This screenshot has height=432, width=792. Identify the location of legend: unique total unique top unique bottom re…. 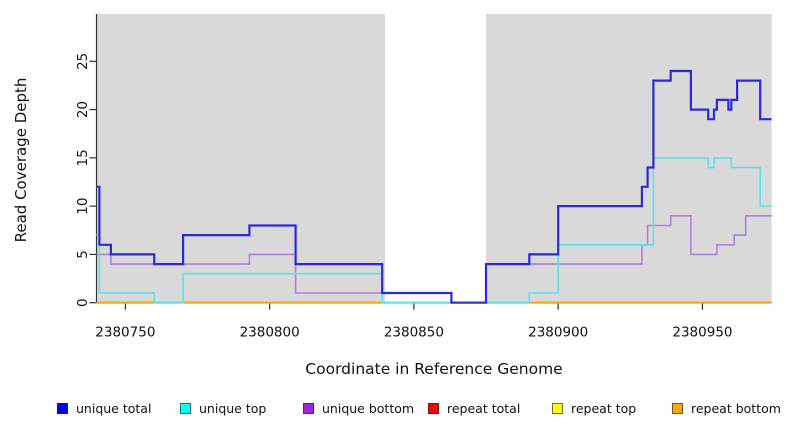
(396, 413).